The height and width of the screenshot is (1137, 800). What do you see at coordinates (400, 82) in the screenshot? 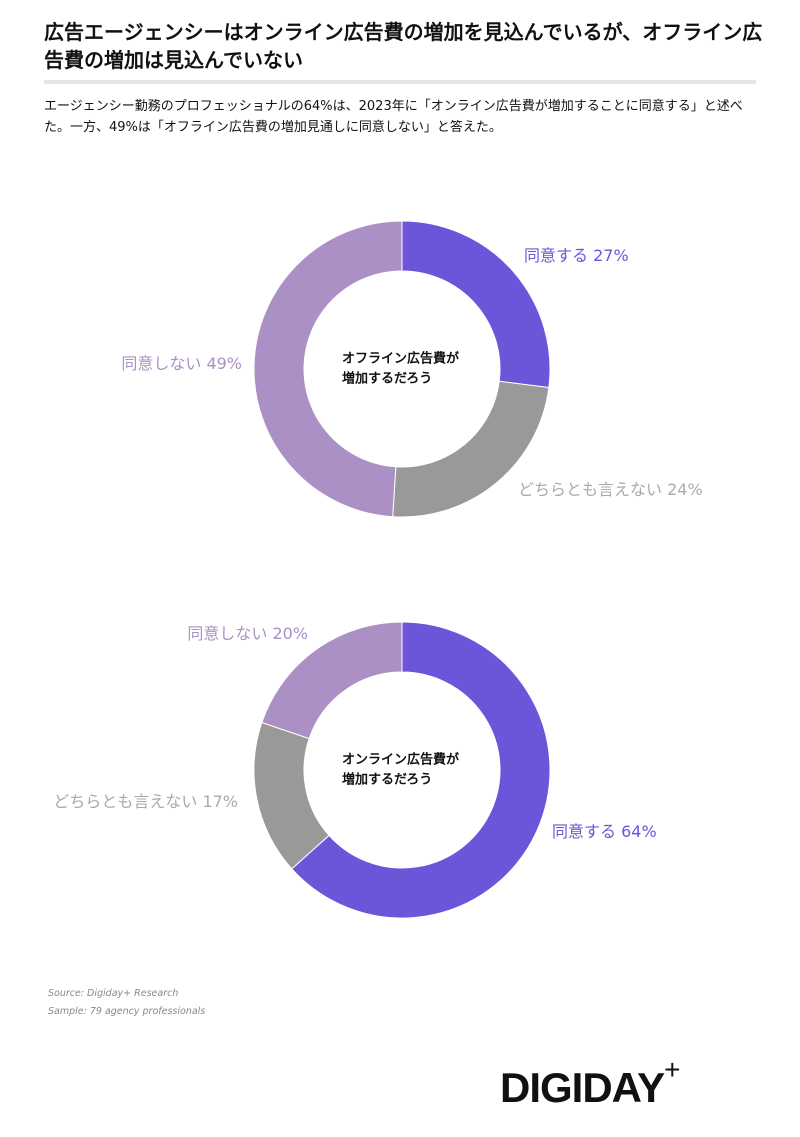
I see `rule` at bounding box center [400, 82].